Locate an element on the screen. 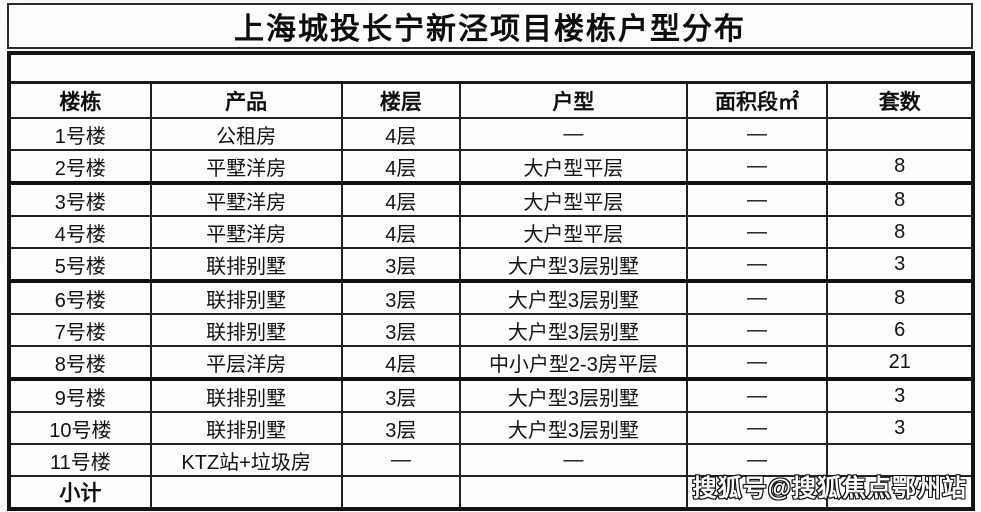  title-box: 上海城投长宁新泾项目楼栋户型分布 is located at coordinates (490, 26).